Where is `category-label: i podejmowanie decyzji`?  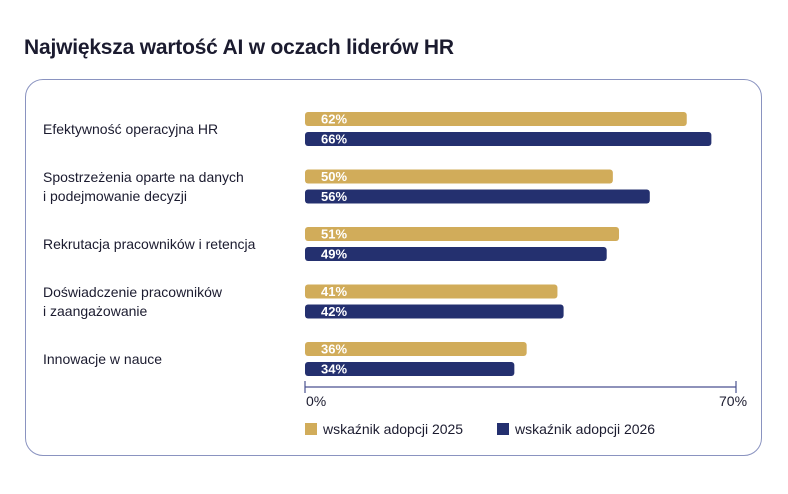
category-label: i podejmowanie decyzji is located at coordinates (115, 196).